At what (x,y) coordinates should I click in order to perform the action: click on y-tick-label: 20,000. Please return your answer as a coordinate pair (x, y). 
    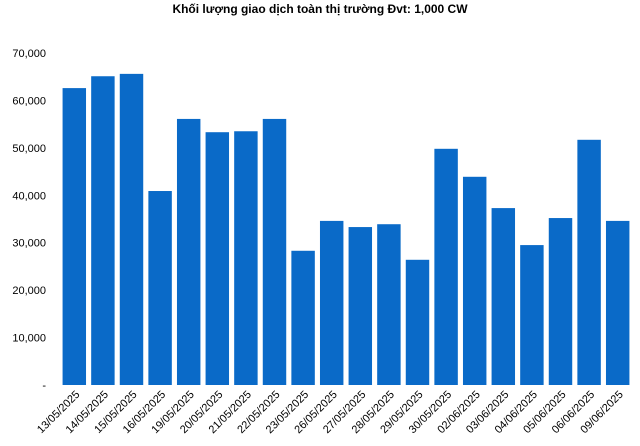
    Looking at the image, I should click on (29, 291).